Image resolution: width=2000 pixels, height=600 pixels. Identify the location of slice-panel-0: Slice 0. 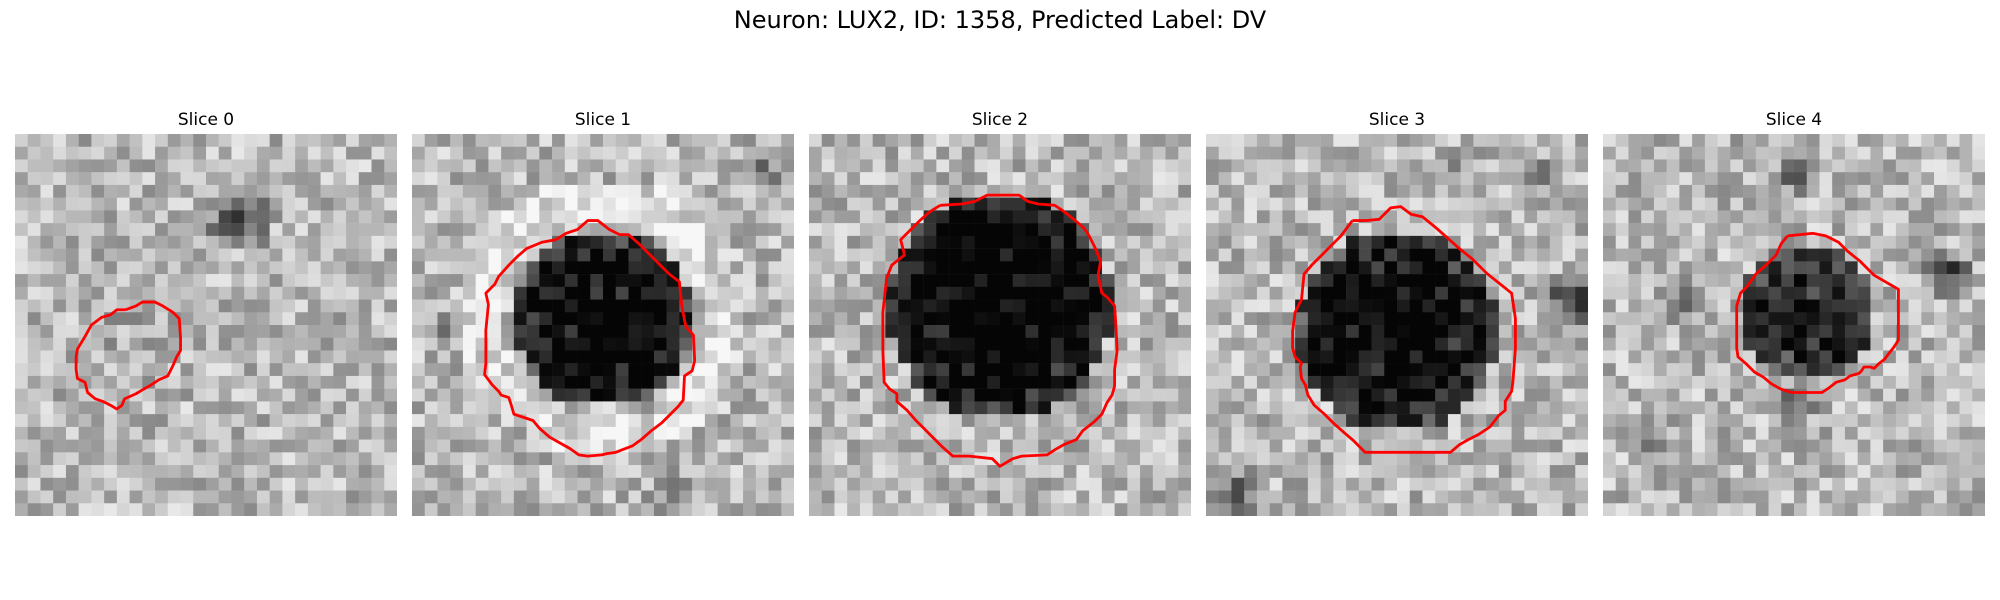
(206, 313).